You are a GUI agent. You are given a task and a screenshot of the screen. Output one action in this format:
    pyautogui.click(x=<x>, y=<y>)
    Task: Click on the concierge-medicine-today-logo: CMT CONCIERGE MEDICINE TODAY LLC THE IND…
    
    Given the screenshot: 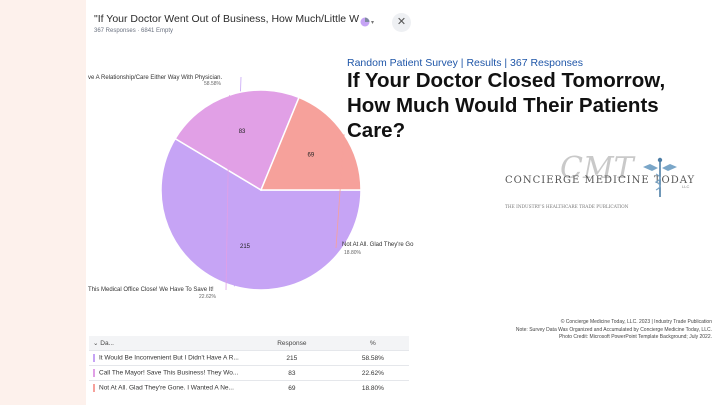 What is the action you would take?
    pyautogui.click(x=600, y=180)
    